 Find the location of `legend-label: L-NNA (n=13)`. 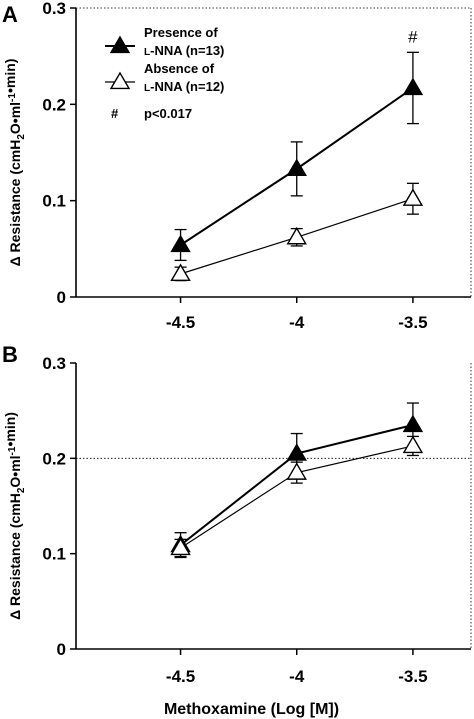

legend-label: L-NNA (n=13) is located at coordinates (184, 50).